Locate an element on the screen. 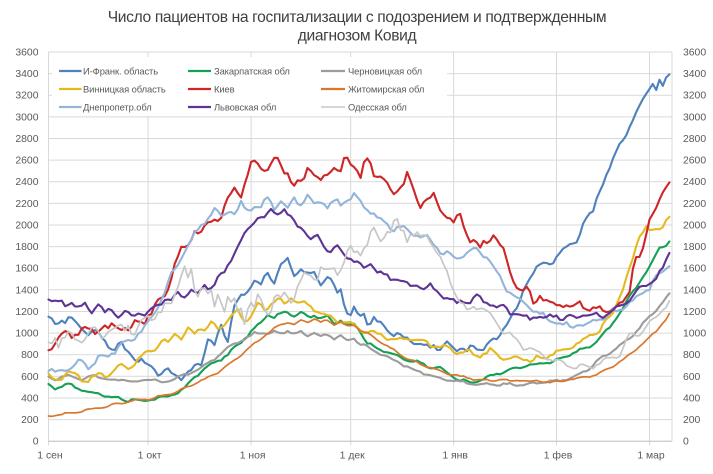  svg-text: 1 сен is located at coordinates (50, 456).